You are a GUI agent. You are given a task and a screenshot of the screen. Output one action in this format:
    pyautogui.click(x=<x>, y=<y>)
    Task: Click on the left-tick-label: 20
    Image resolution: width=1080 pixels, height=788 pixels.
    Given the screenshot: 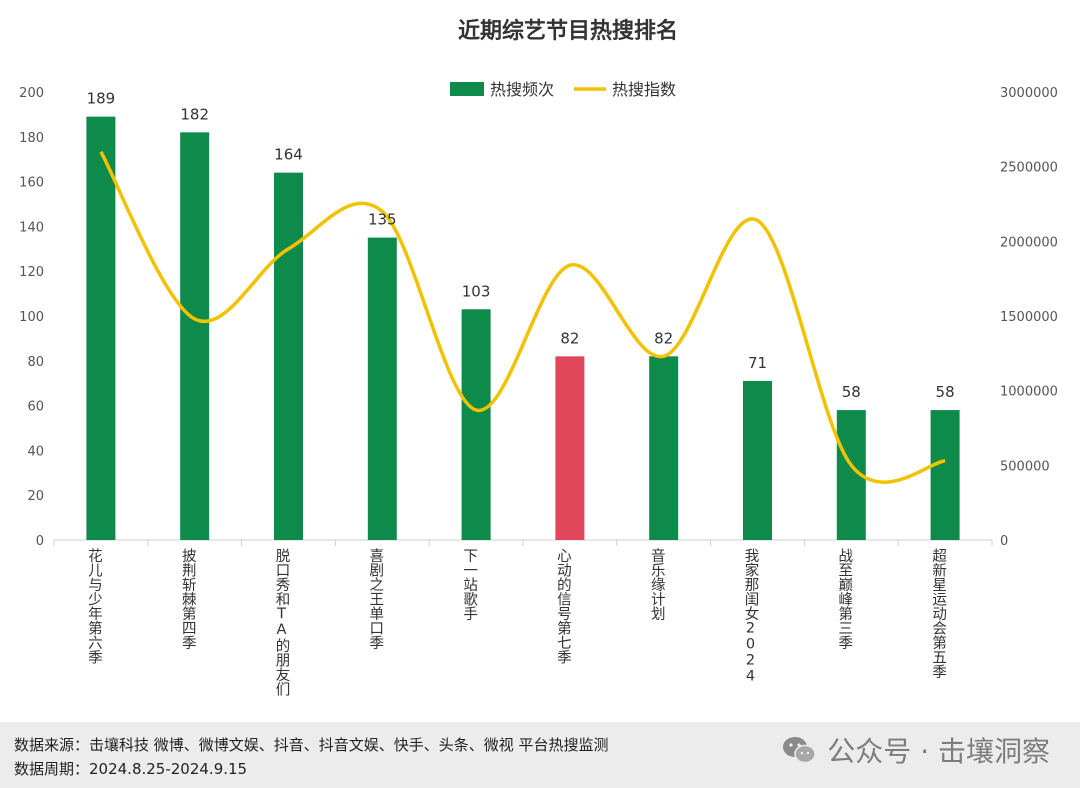 What is the action you would take?
    pyautogui.click(x=35, y=496)
    